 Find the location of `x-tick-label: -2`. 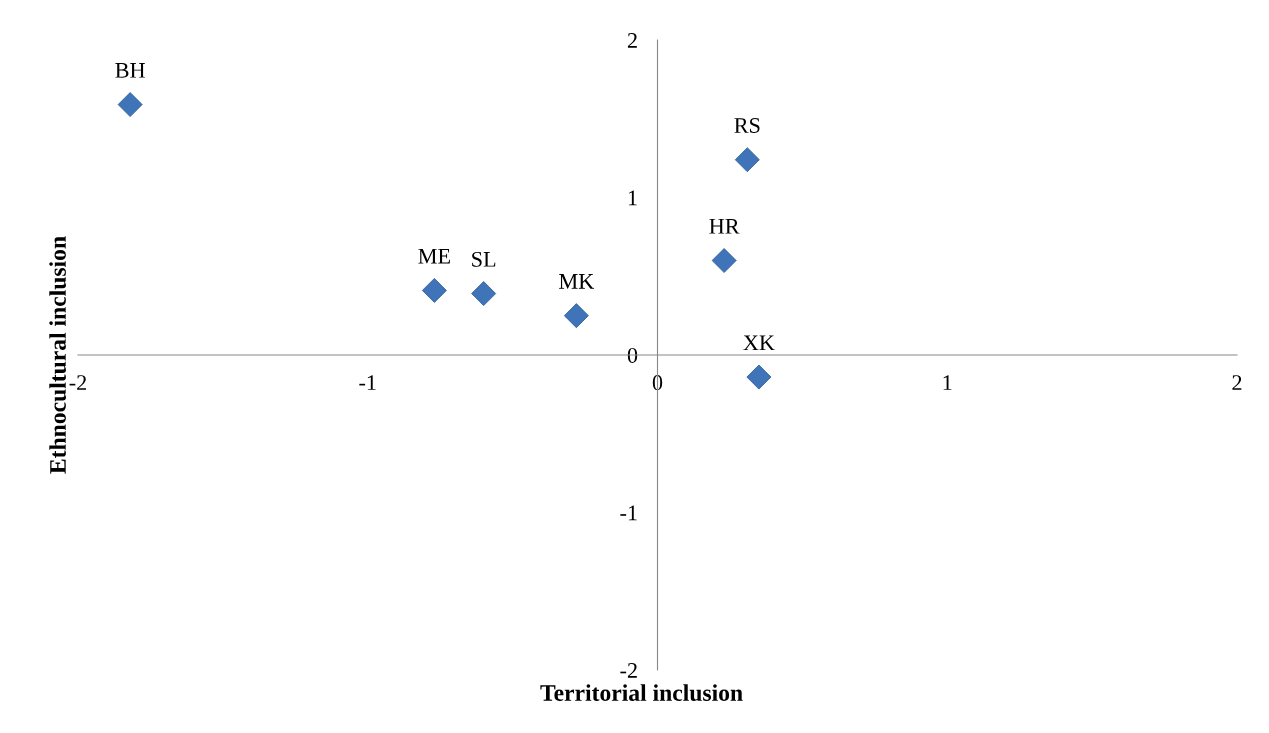

x-tick-label: -2 is located at coordinates (78, 382).